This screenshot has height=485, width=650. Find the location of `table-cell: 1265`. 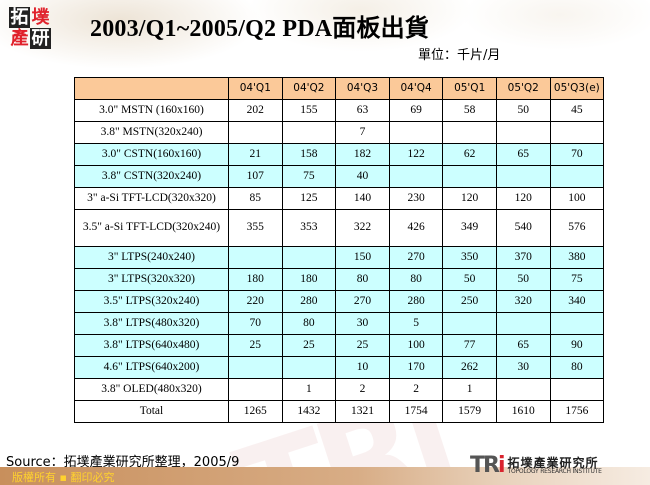

table-cell: 1265 is located at coordinates (255, 411).